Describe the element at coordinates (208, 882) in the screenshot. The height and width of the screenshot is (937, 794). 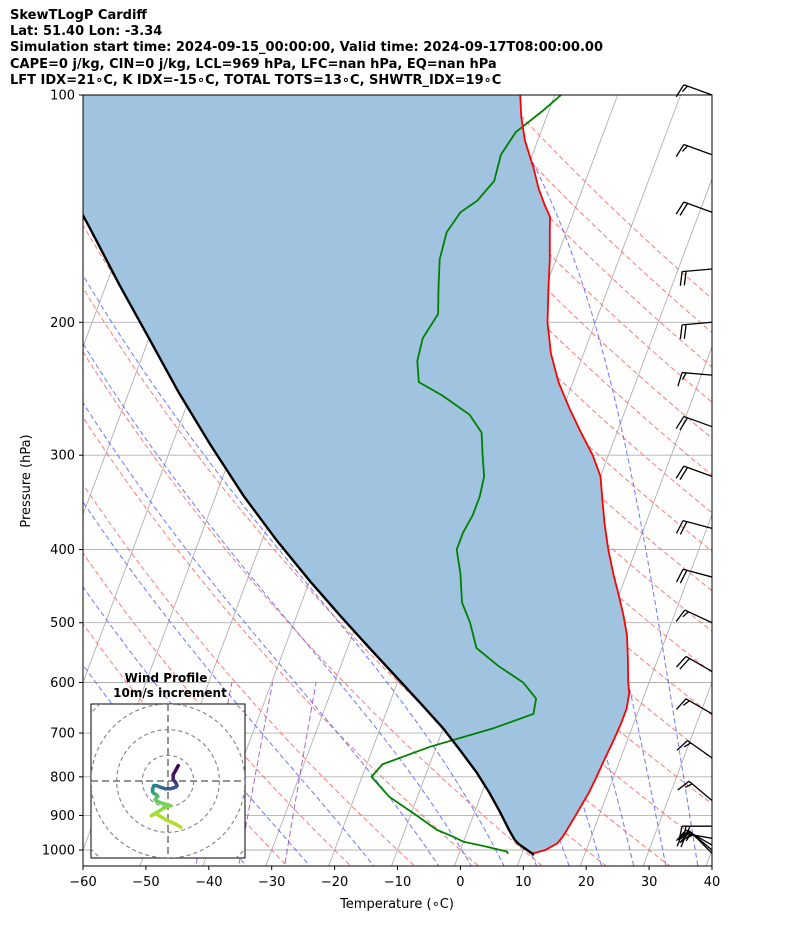
I see `x-tick-label: −40` at that location.